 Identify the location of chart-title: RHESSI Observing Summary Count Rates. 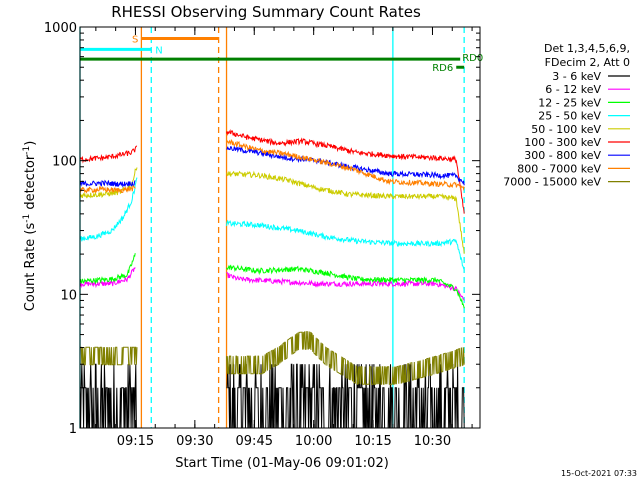
(266, 12).